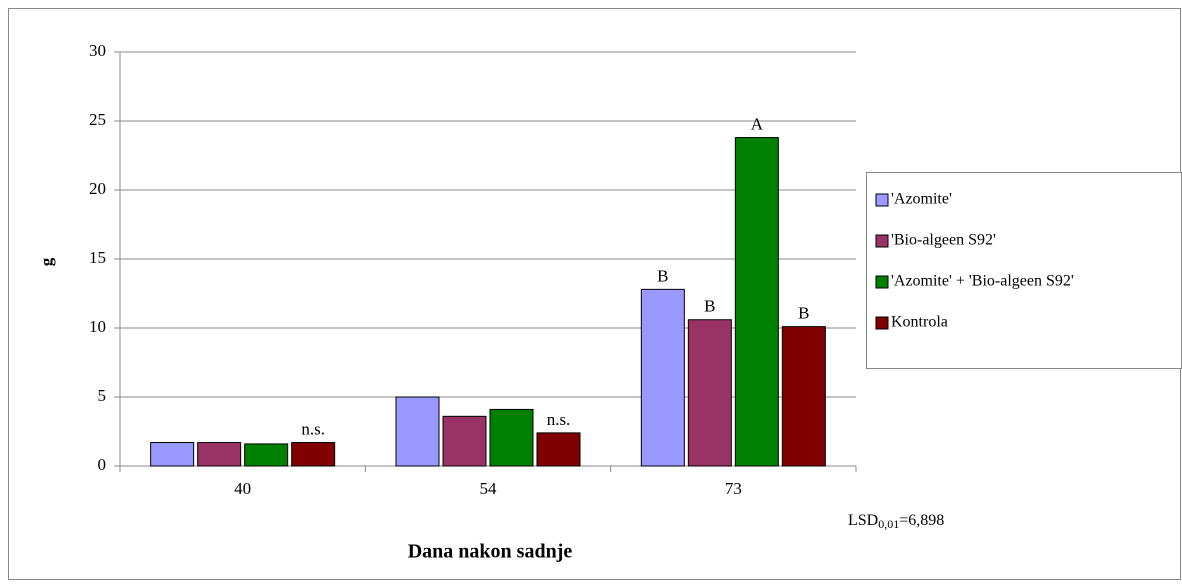  I want to click on x-tick-label: 40, so click(242, 488).